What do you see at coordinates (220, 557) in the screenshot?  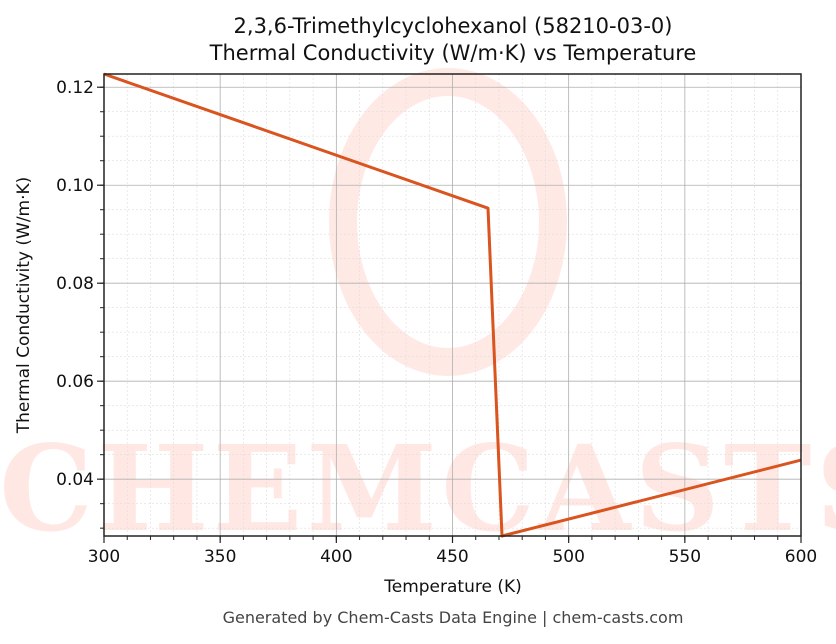 I see `x-tick-label: 350` at bounding box center [220, 557].